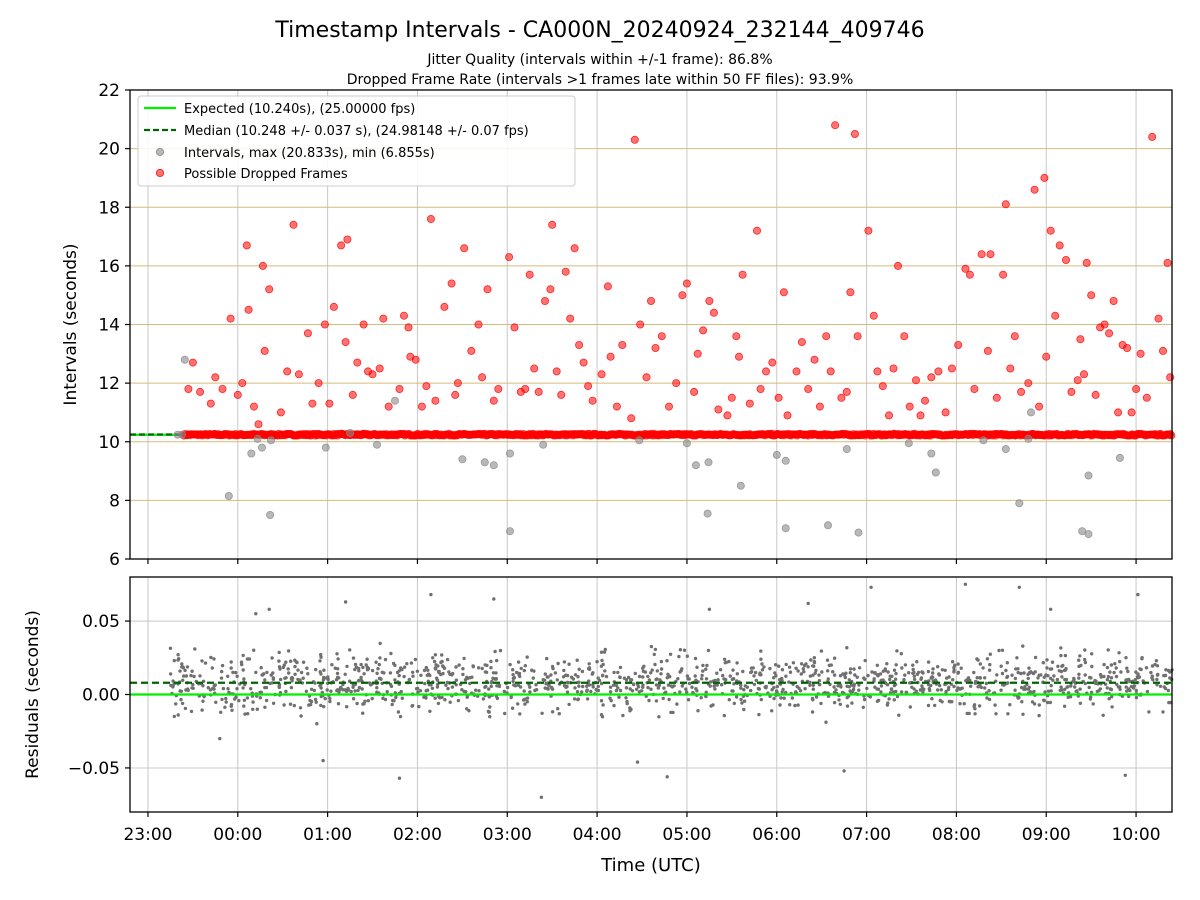 Image resolution: width=1200 pixels, height=900 pixels. Describe the element at coordinates (109, 150) in the screenshot. I see `intervals-y-tick-label: 20` at that location.